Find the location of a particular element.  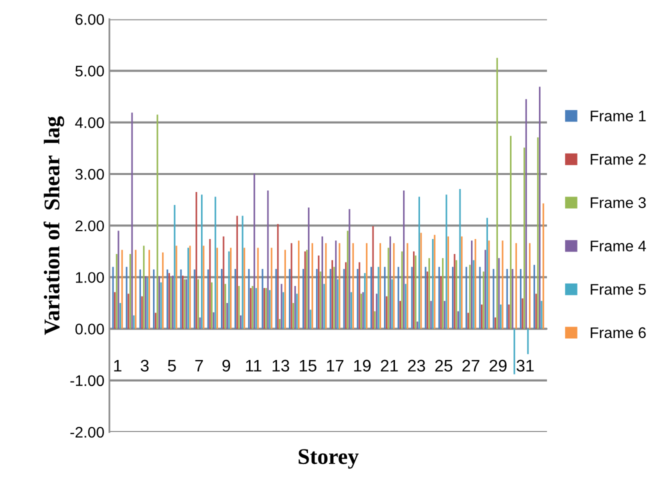

legend-label: Frame 6 is located at coordinates (618, 332).